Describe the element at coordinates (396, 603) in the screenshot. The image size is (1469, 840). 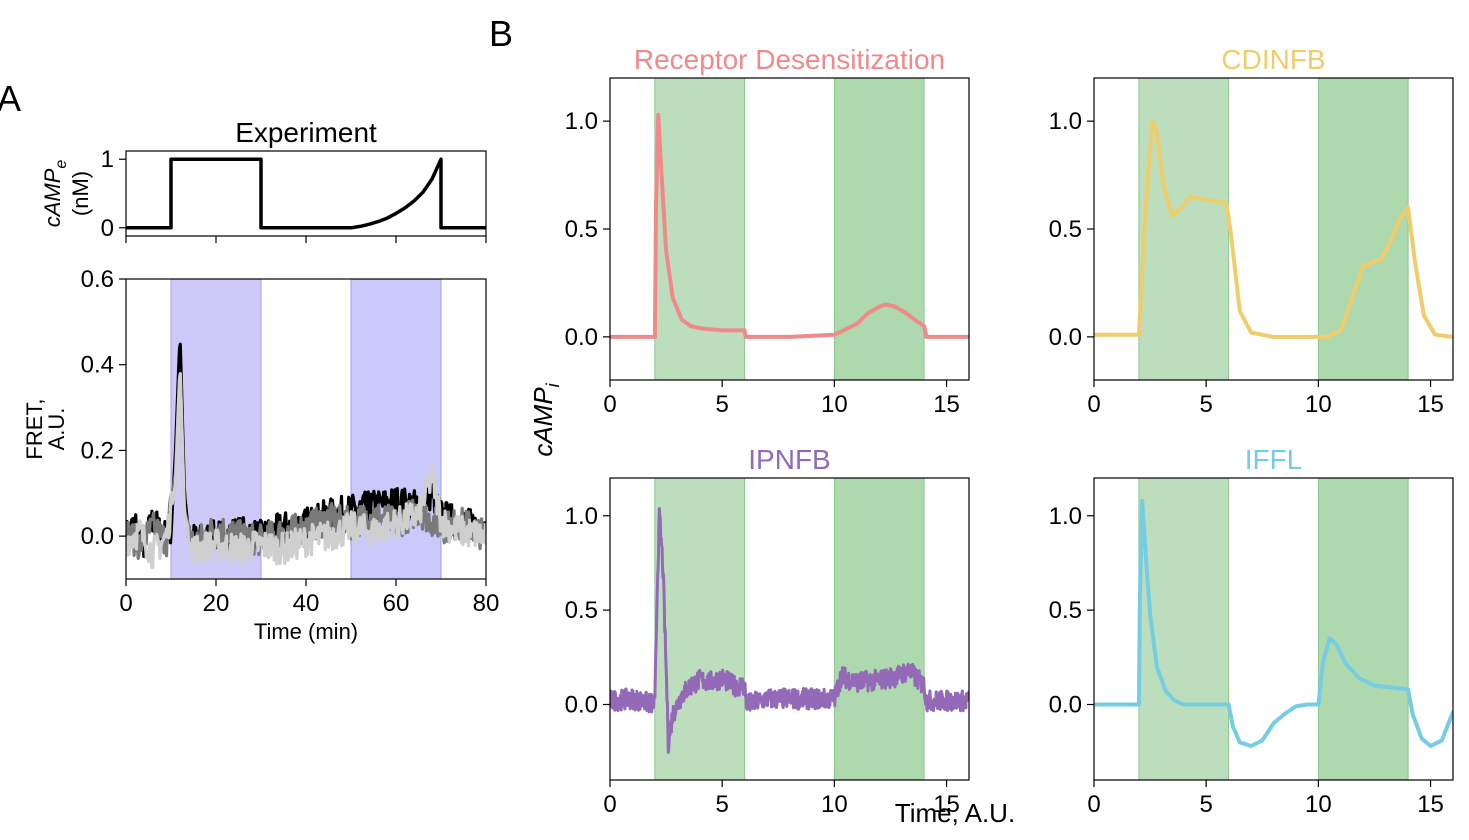
I see `x-tick-label: 60` at that location.